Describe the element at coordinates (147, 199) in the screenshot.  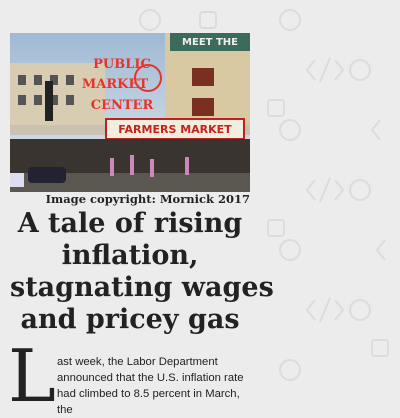
I see `image-caption: Image copyright: Mornick 2017` at that location.